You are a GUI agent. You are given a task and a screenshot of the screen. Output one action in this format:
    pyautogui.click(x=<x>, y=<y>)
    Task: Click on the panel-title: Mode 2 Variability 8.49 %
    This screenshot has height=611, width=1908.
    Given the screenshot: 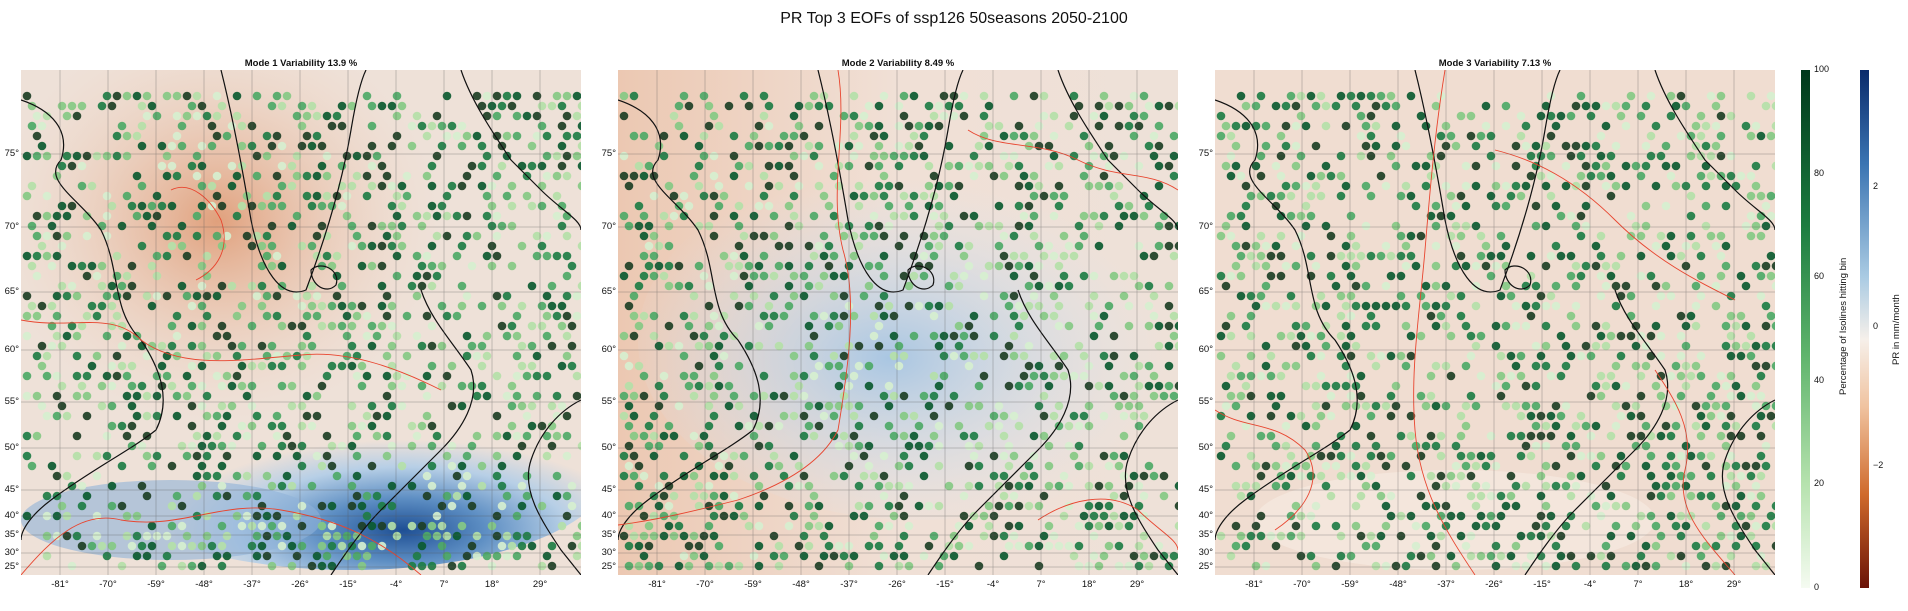 What is the action you would take?
    pyautogui.click(x=898, y=63)
    